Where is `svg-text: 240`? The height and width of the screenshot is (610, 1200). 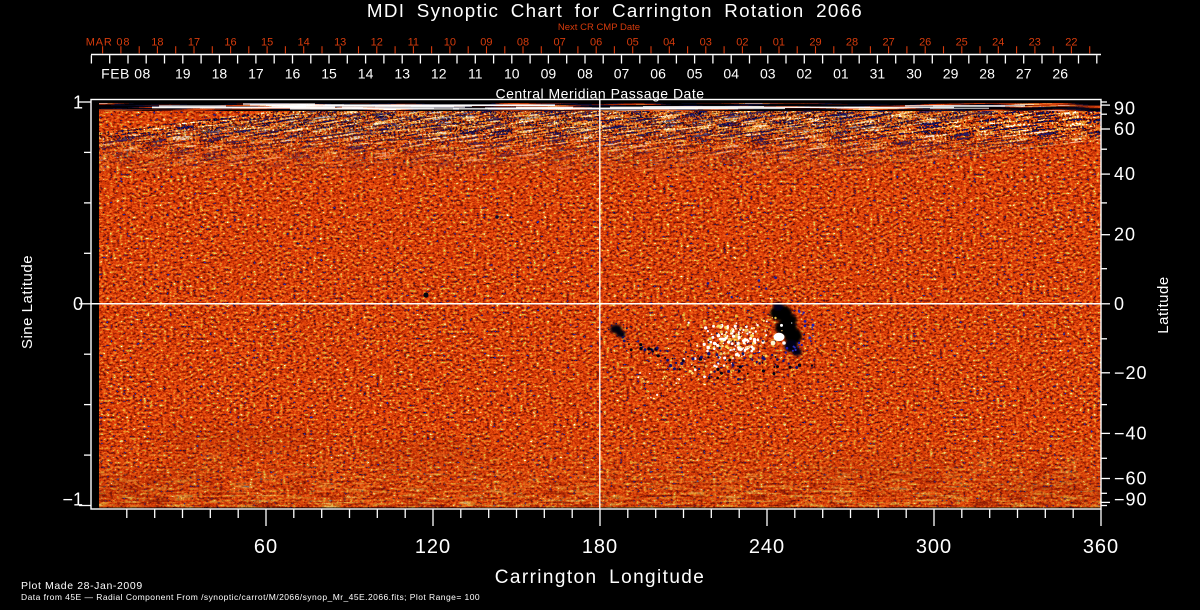
svg-text: 240 is located at coordinates (767, 547).